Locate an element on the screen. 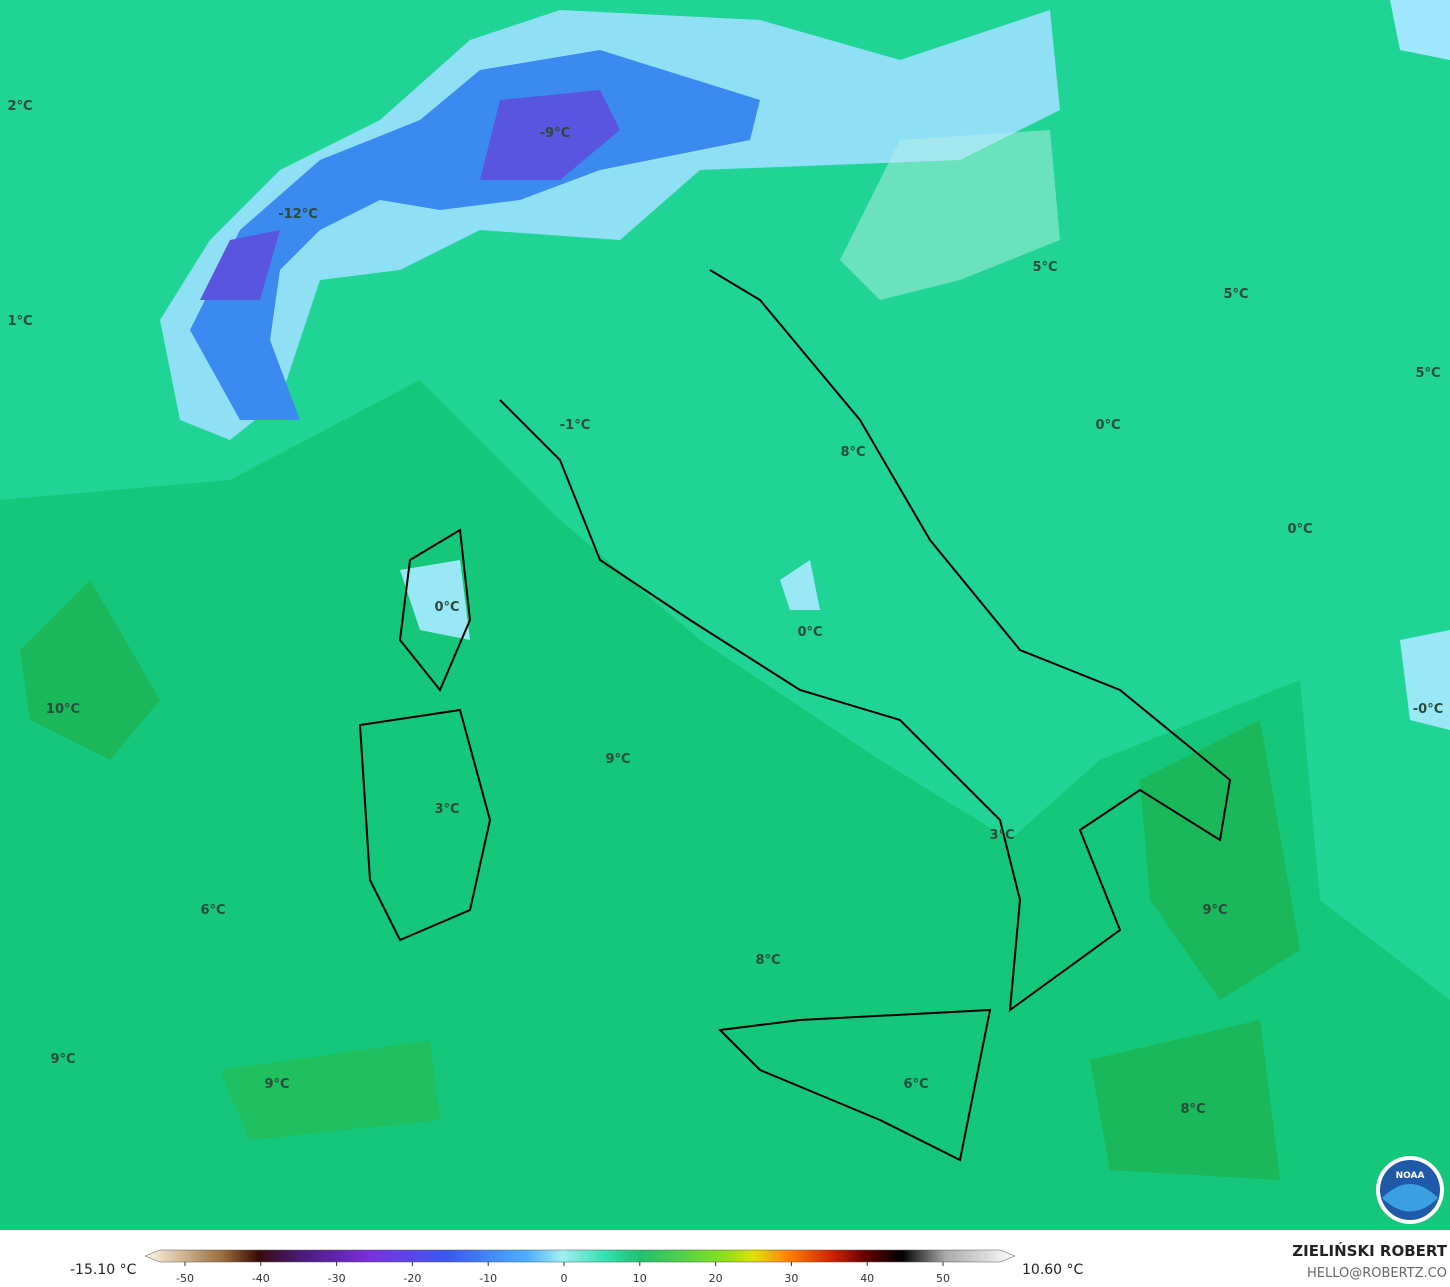 The width and height of the screenshot is (1450, 1287). tick-label: -30 is located at coordinates (337, 1278).